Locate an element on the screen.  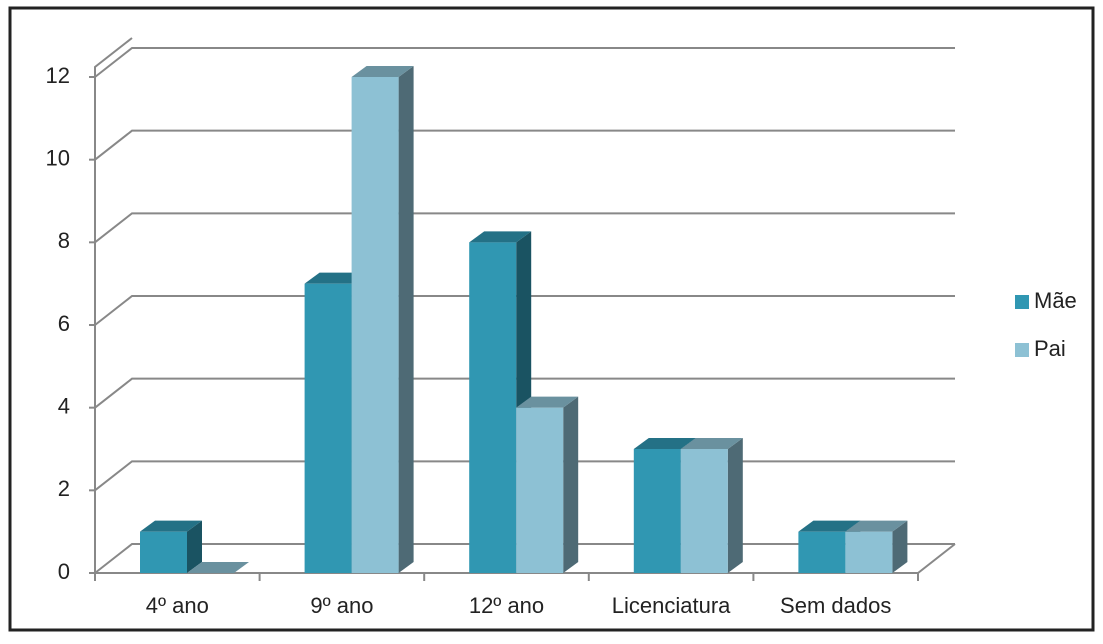
y-tick-label: 2 is located at coordinates (64, 488).